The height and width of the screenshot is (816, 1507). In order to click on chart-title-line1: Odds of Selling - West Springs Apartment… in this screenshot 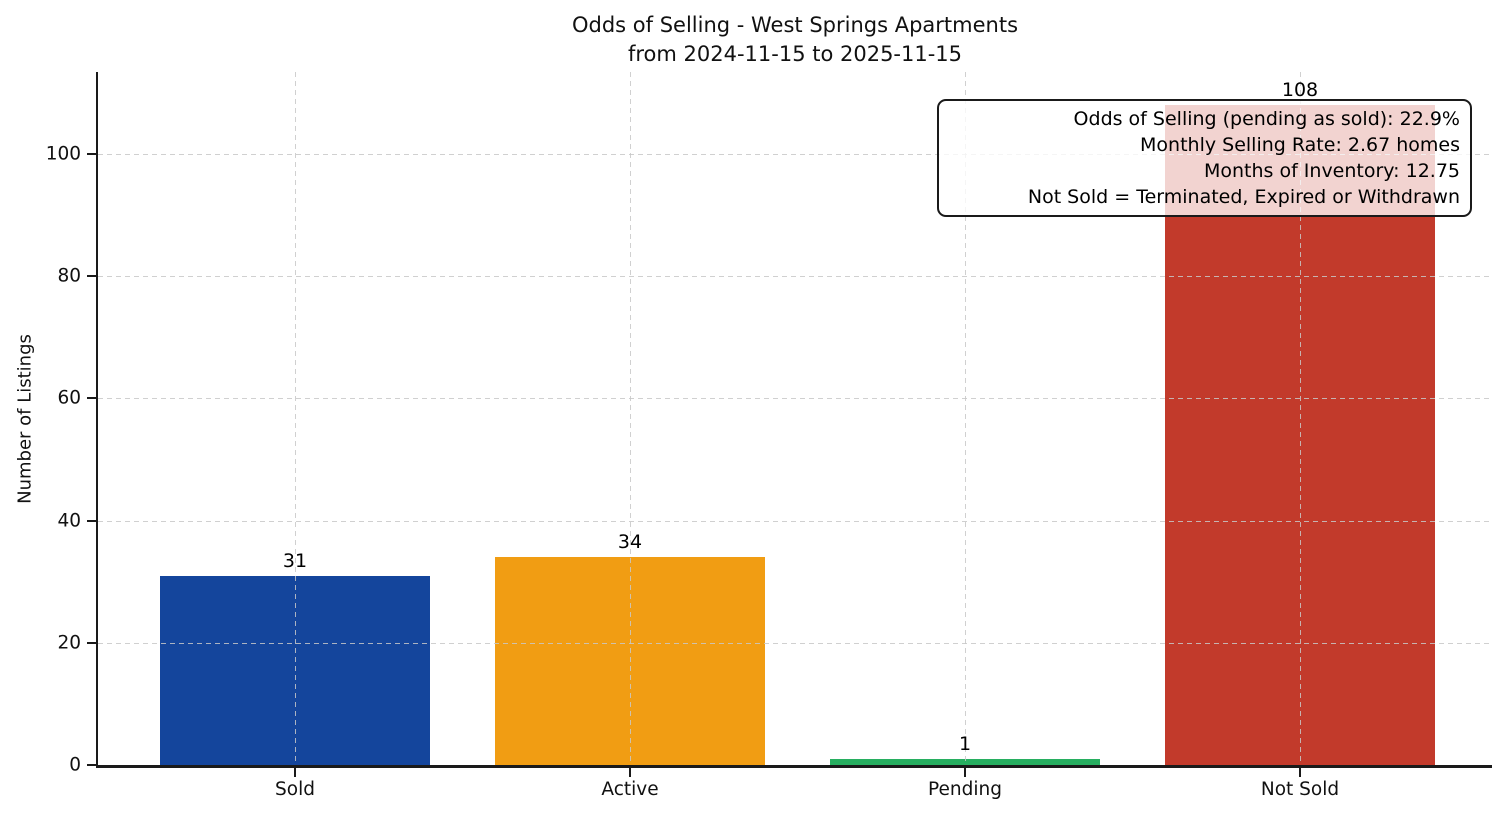, I will do `click(795, 25)`.